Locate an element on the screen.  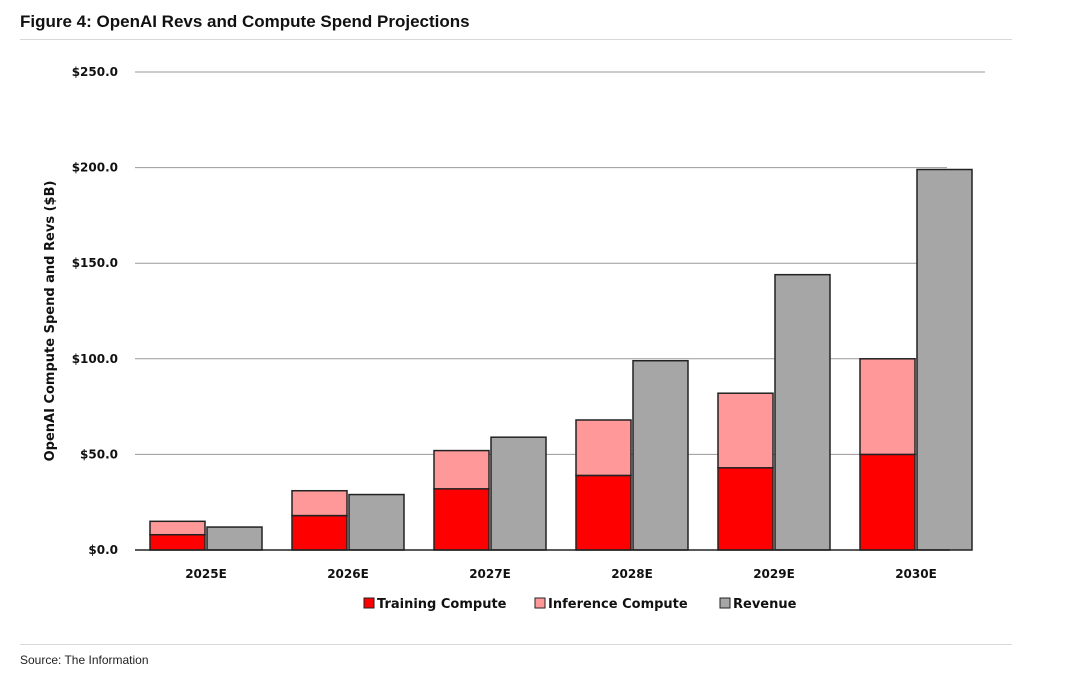
y-tick-label: $250.0 is located at coordinates (95, 72).